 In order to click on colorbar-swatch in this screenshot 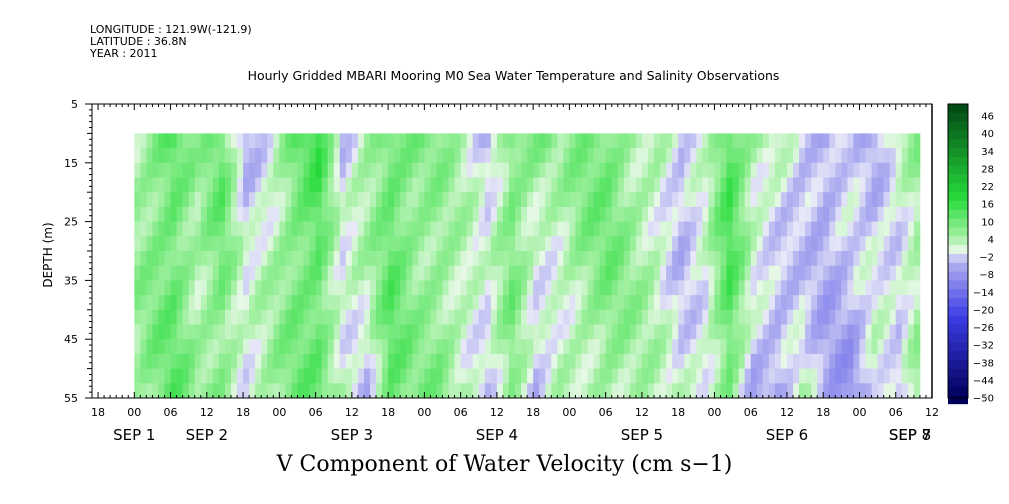, I will do `click(958, 391)`.